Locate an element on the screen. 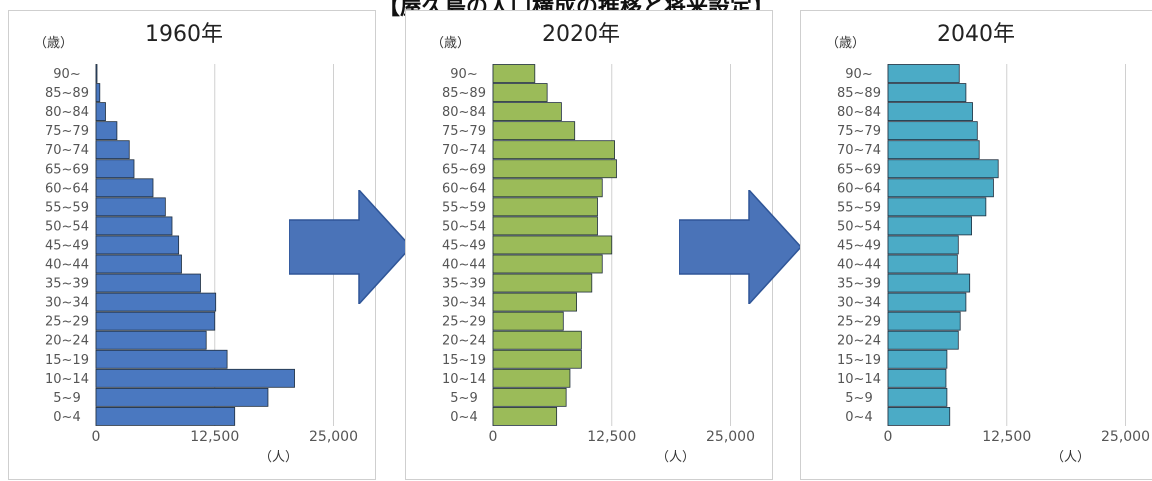 The width and height of the screenshot is (1152, 481). age-tick-label: 40~44 is located at coordinates (859, 265).